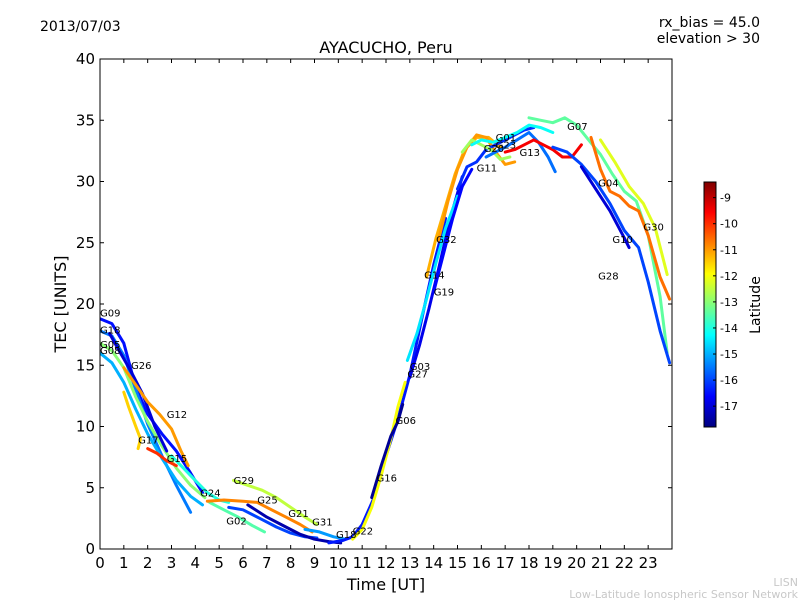 The width and height of the screenshot is (800, 600). I want to click on x-tick-label: 17, so click(505, 563).